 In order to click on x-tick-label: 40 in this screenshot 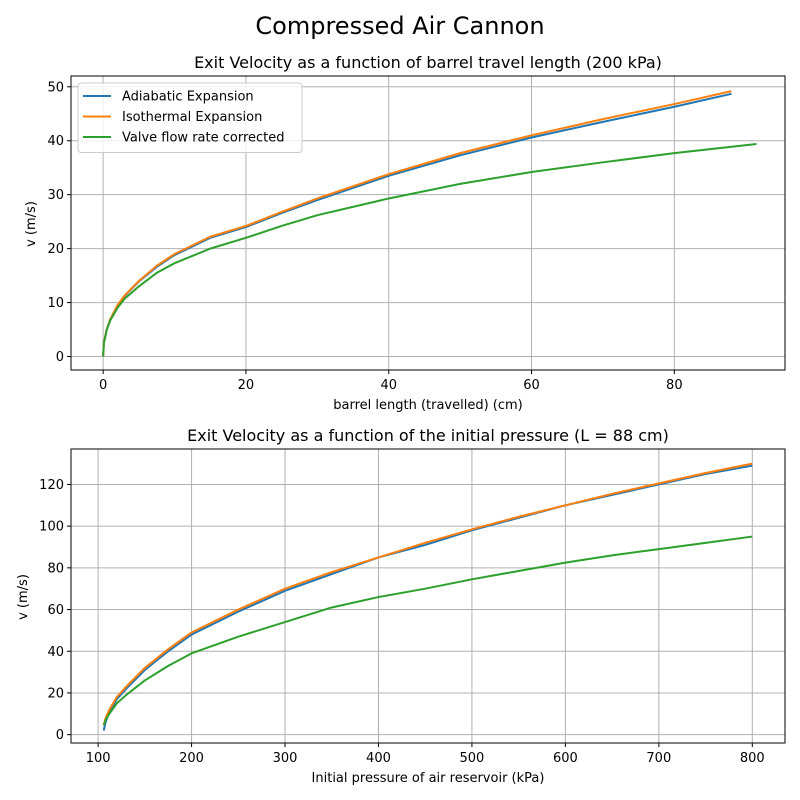, I will do `click(388, 385)`.